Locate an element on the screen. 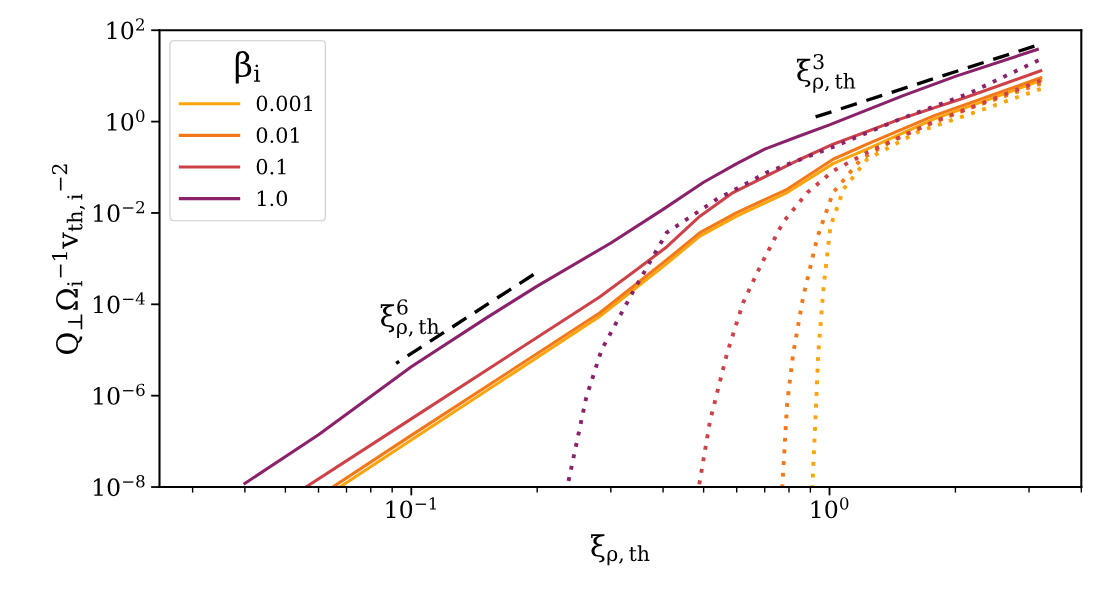  y-tick-label: 10$^{−2}$ is located at coordinates (119, 211).